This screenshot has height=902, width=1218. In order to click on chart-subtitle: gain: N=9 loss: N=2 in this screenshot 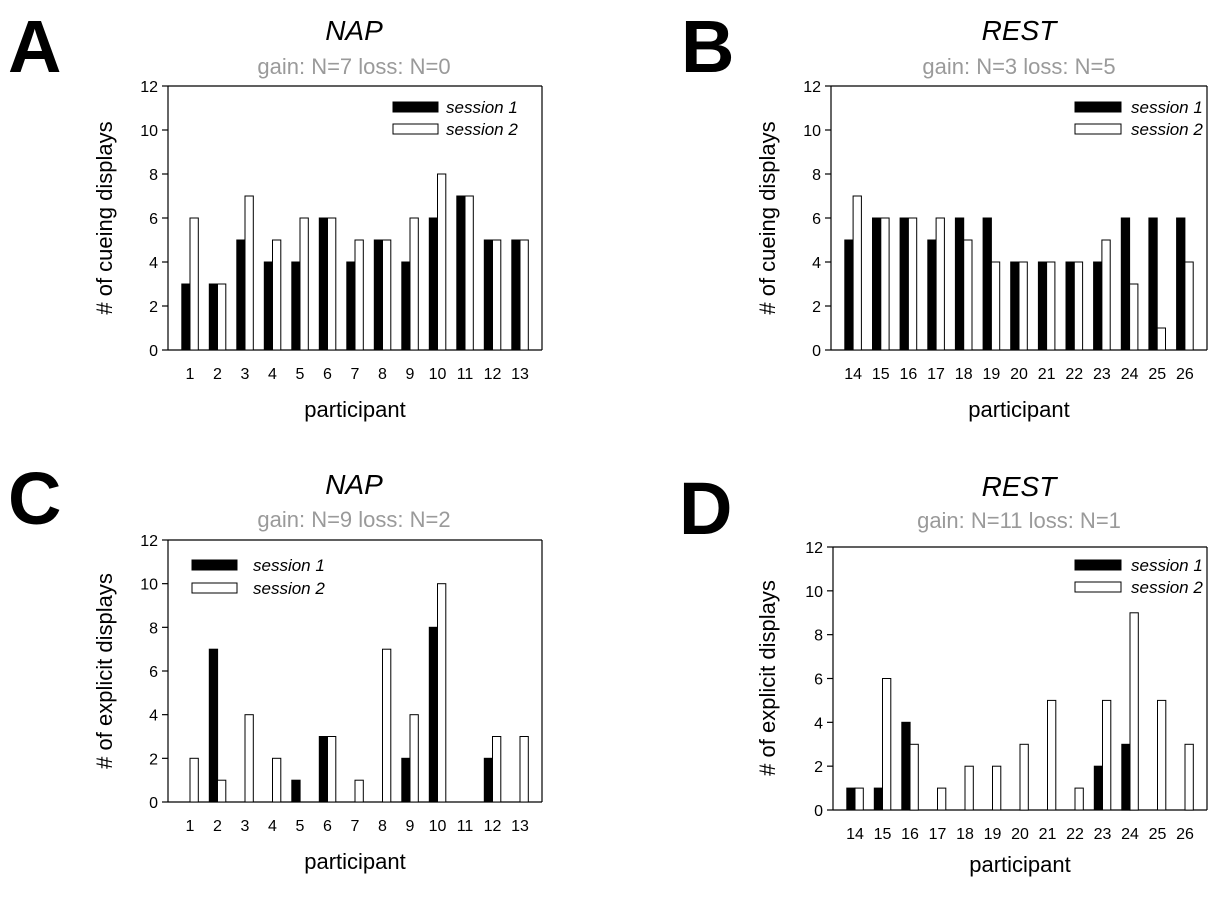, I will do `click(353, 519)`.